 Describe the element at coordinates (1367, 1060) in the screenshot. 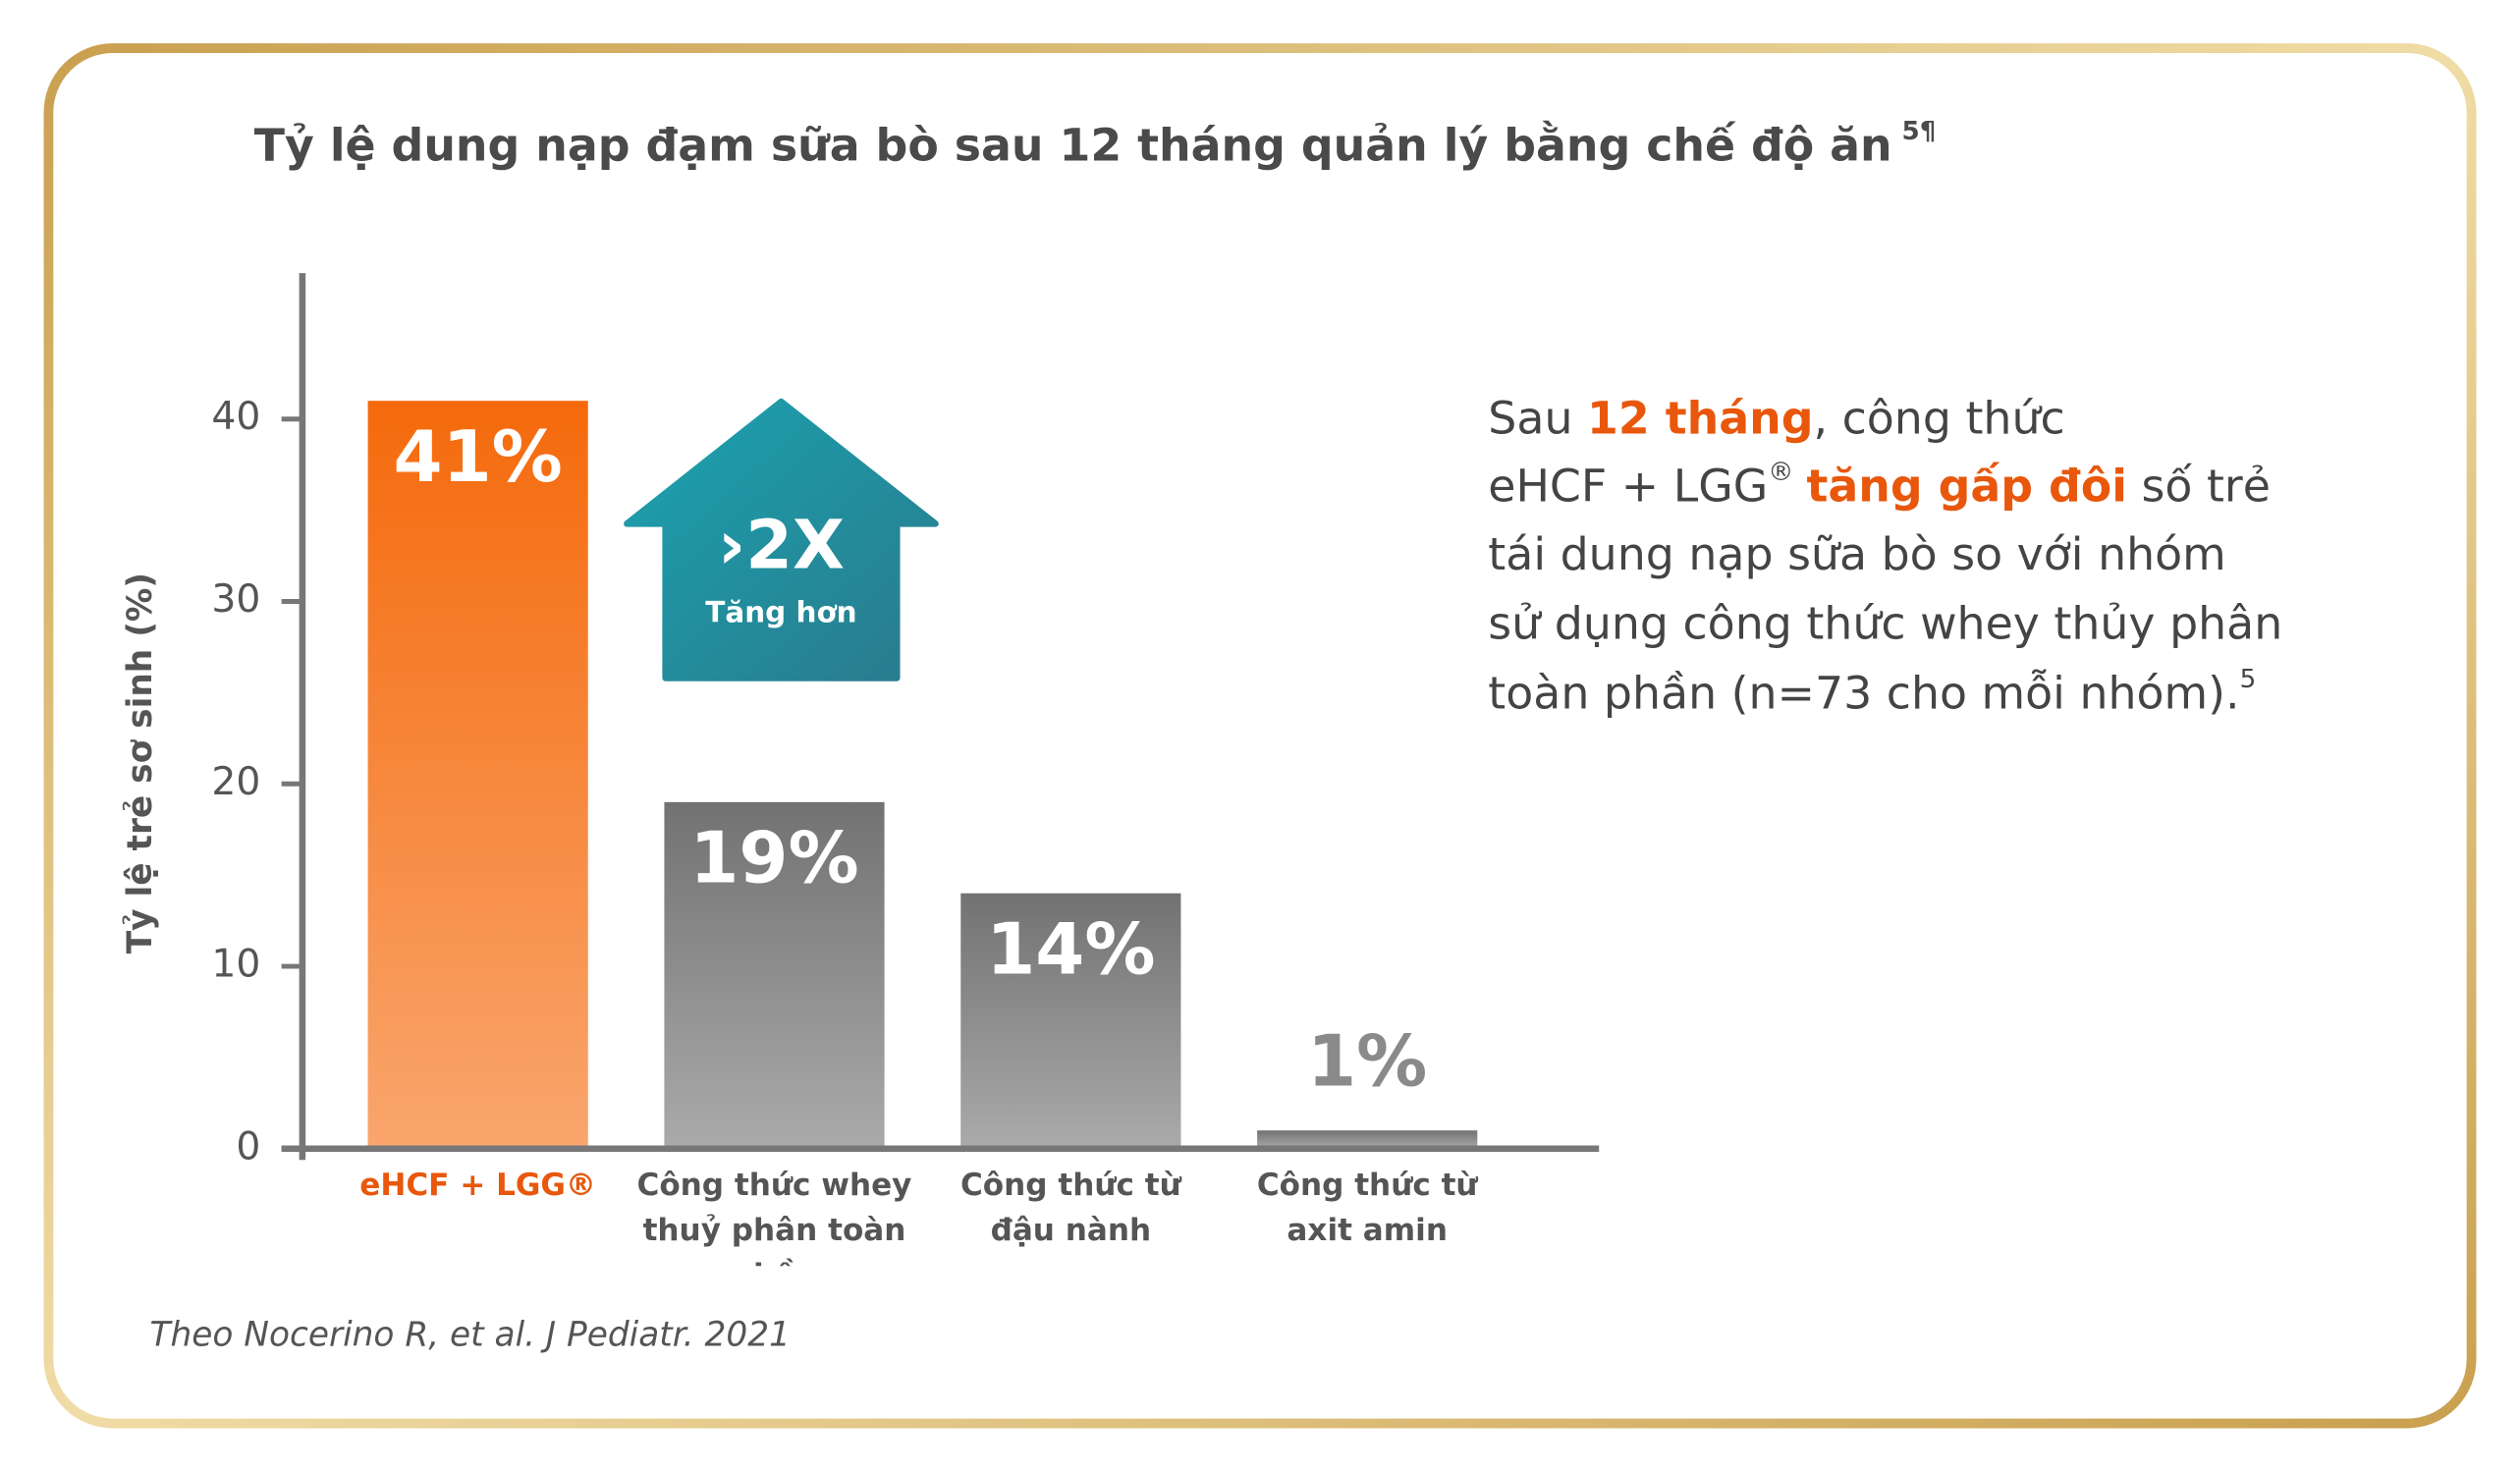

I see `data-label: 1%` at that location.